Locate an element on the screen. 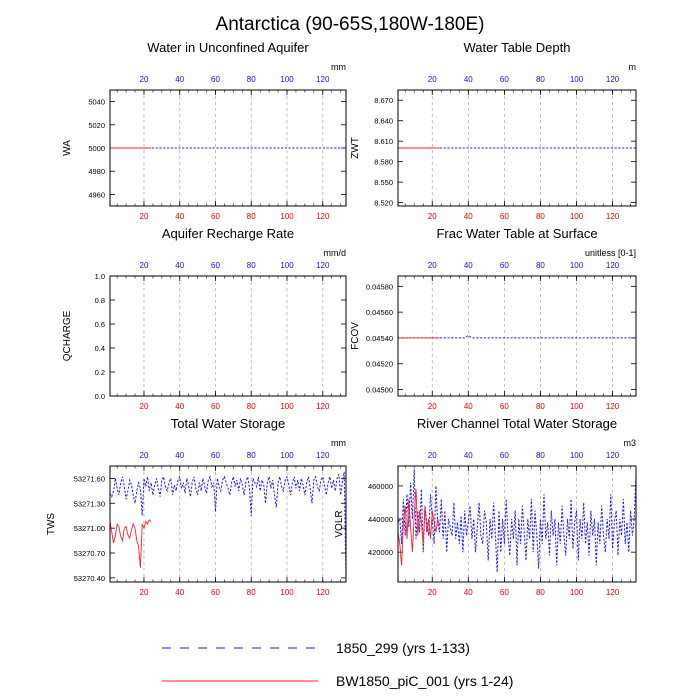 This screenshot has height=700, width=700. y-axis-label: QCHARGE is located at coordinates (67, 335).